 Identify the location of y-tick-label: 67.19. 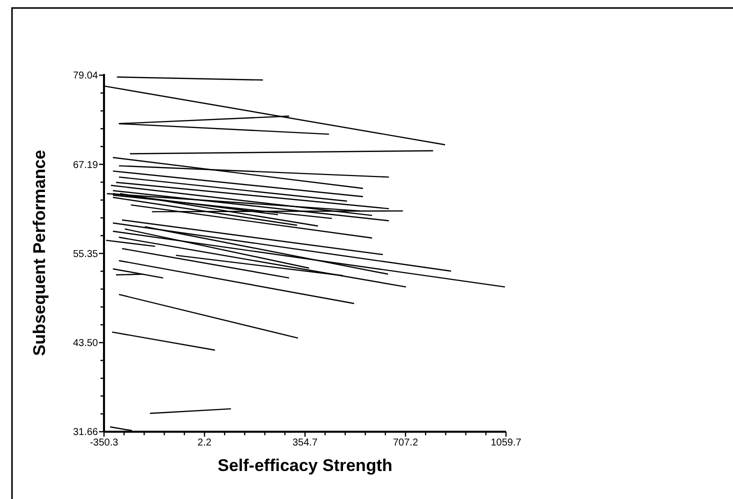
(85, 165).